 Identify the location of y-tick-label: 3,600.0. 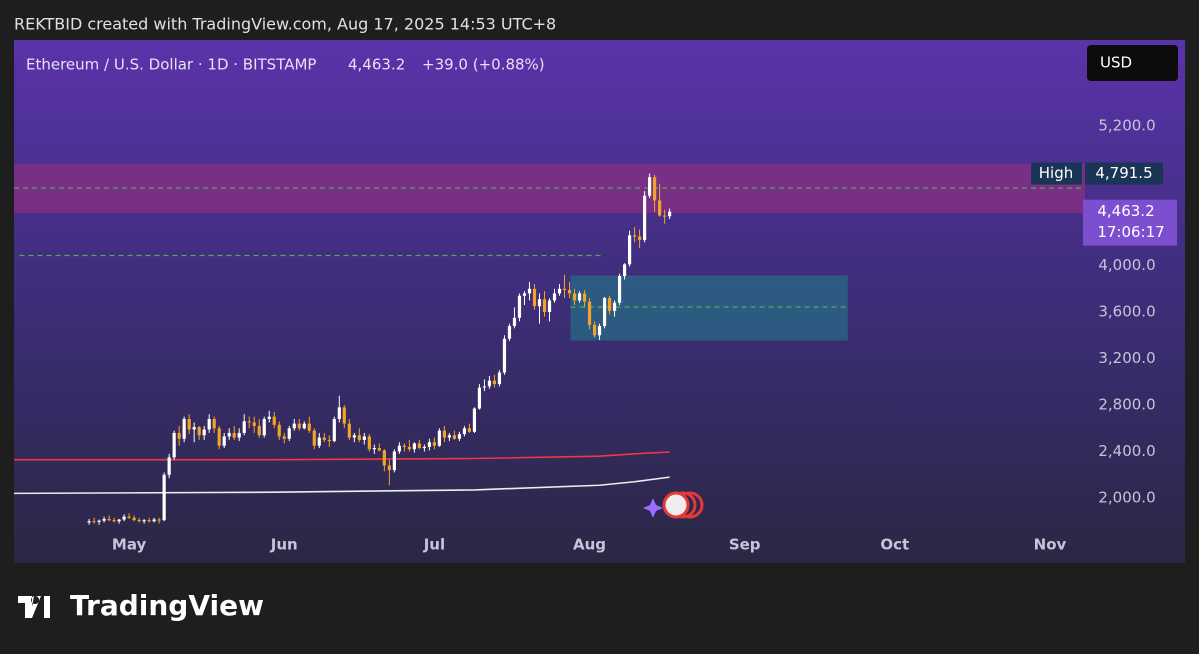
(1126, 312).